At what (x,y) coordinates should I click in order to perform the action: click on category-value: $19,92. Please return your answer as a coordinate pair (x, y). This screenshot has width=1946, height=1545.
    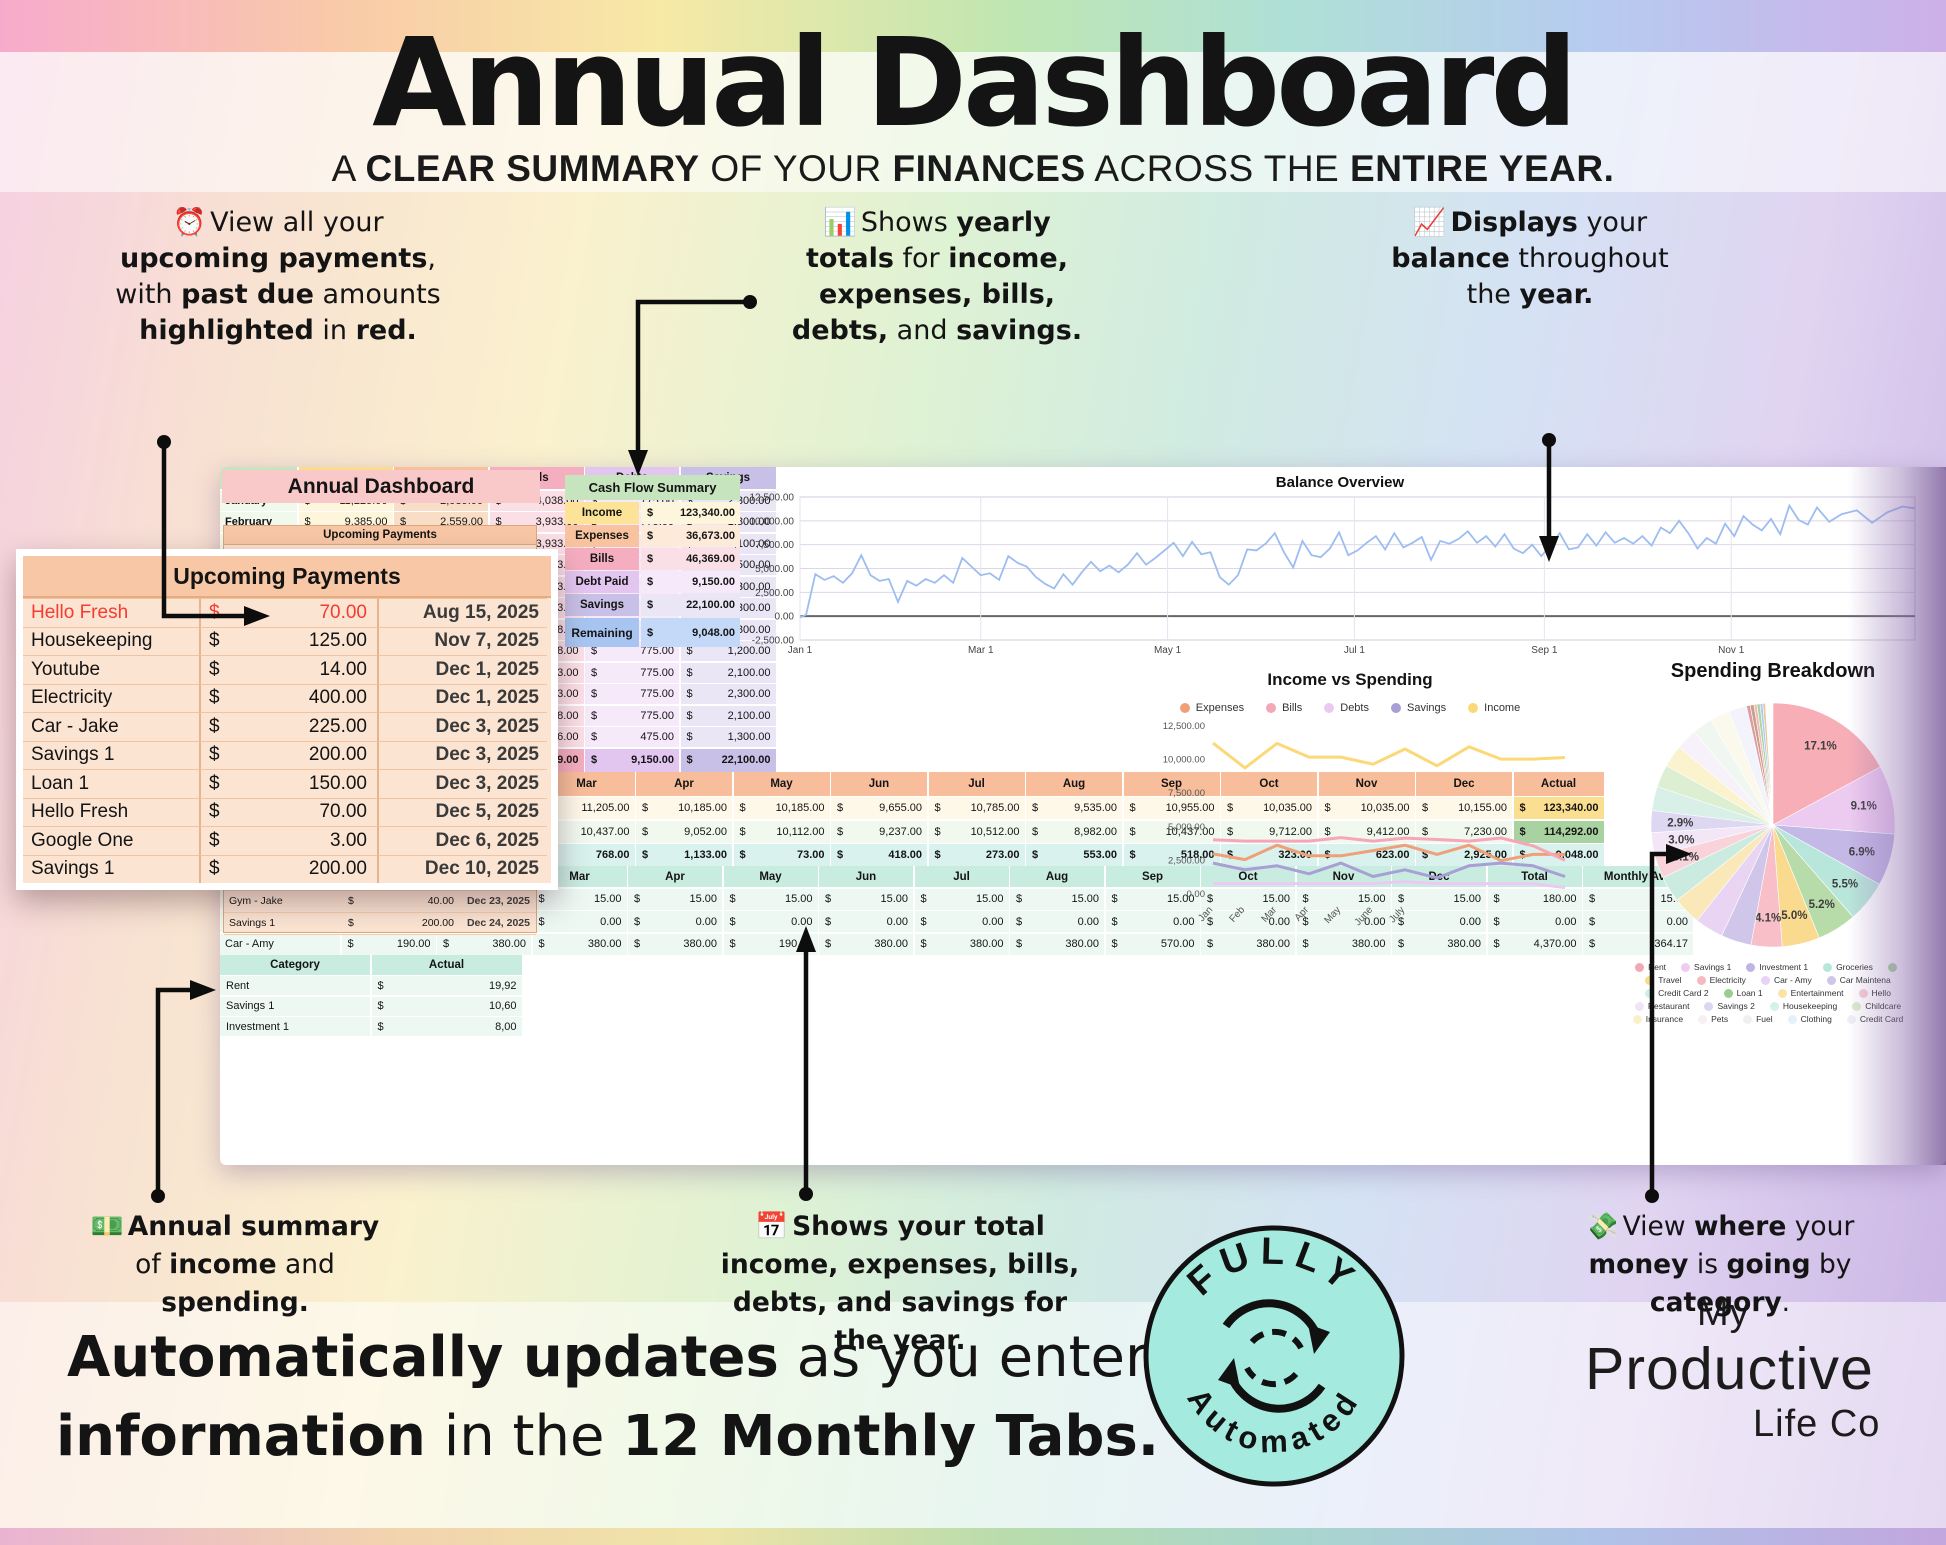
    Looking at the image, I should click on (446, 985).